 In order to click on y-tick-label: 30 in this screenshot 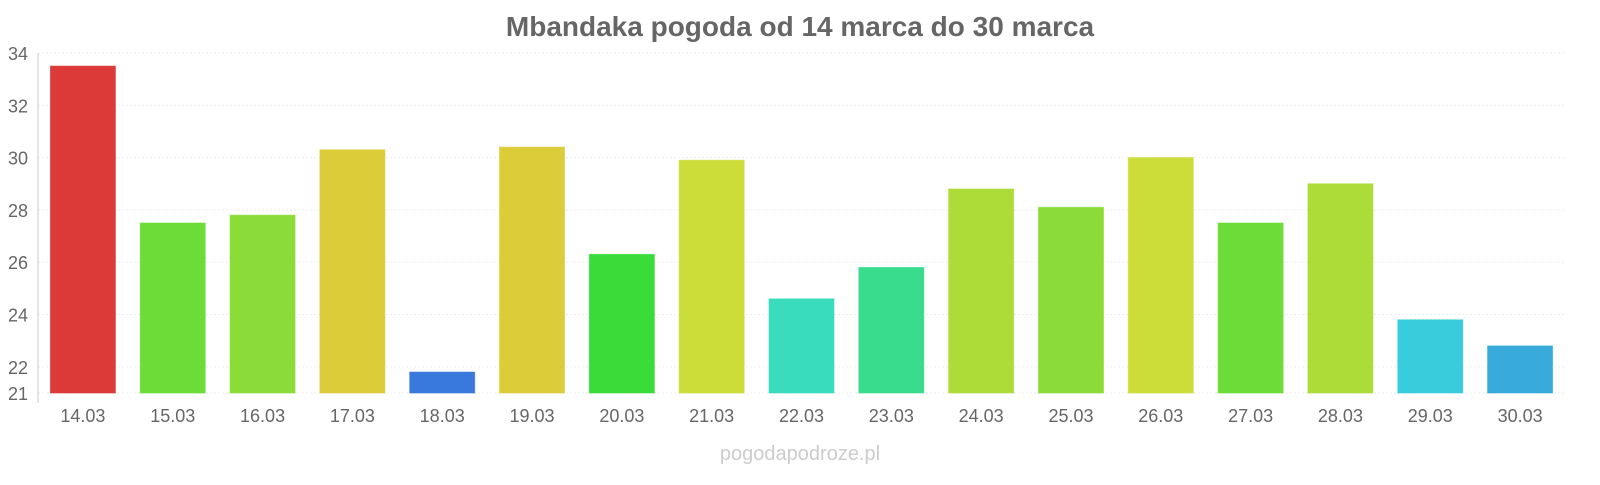, I will do `click(18, 159)`.